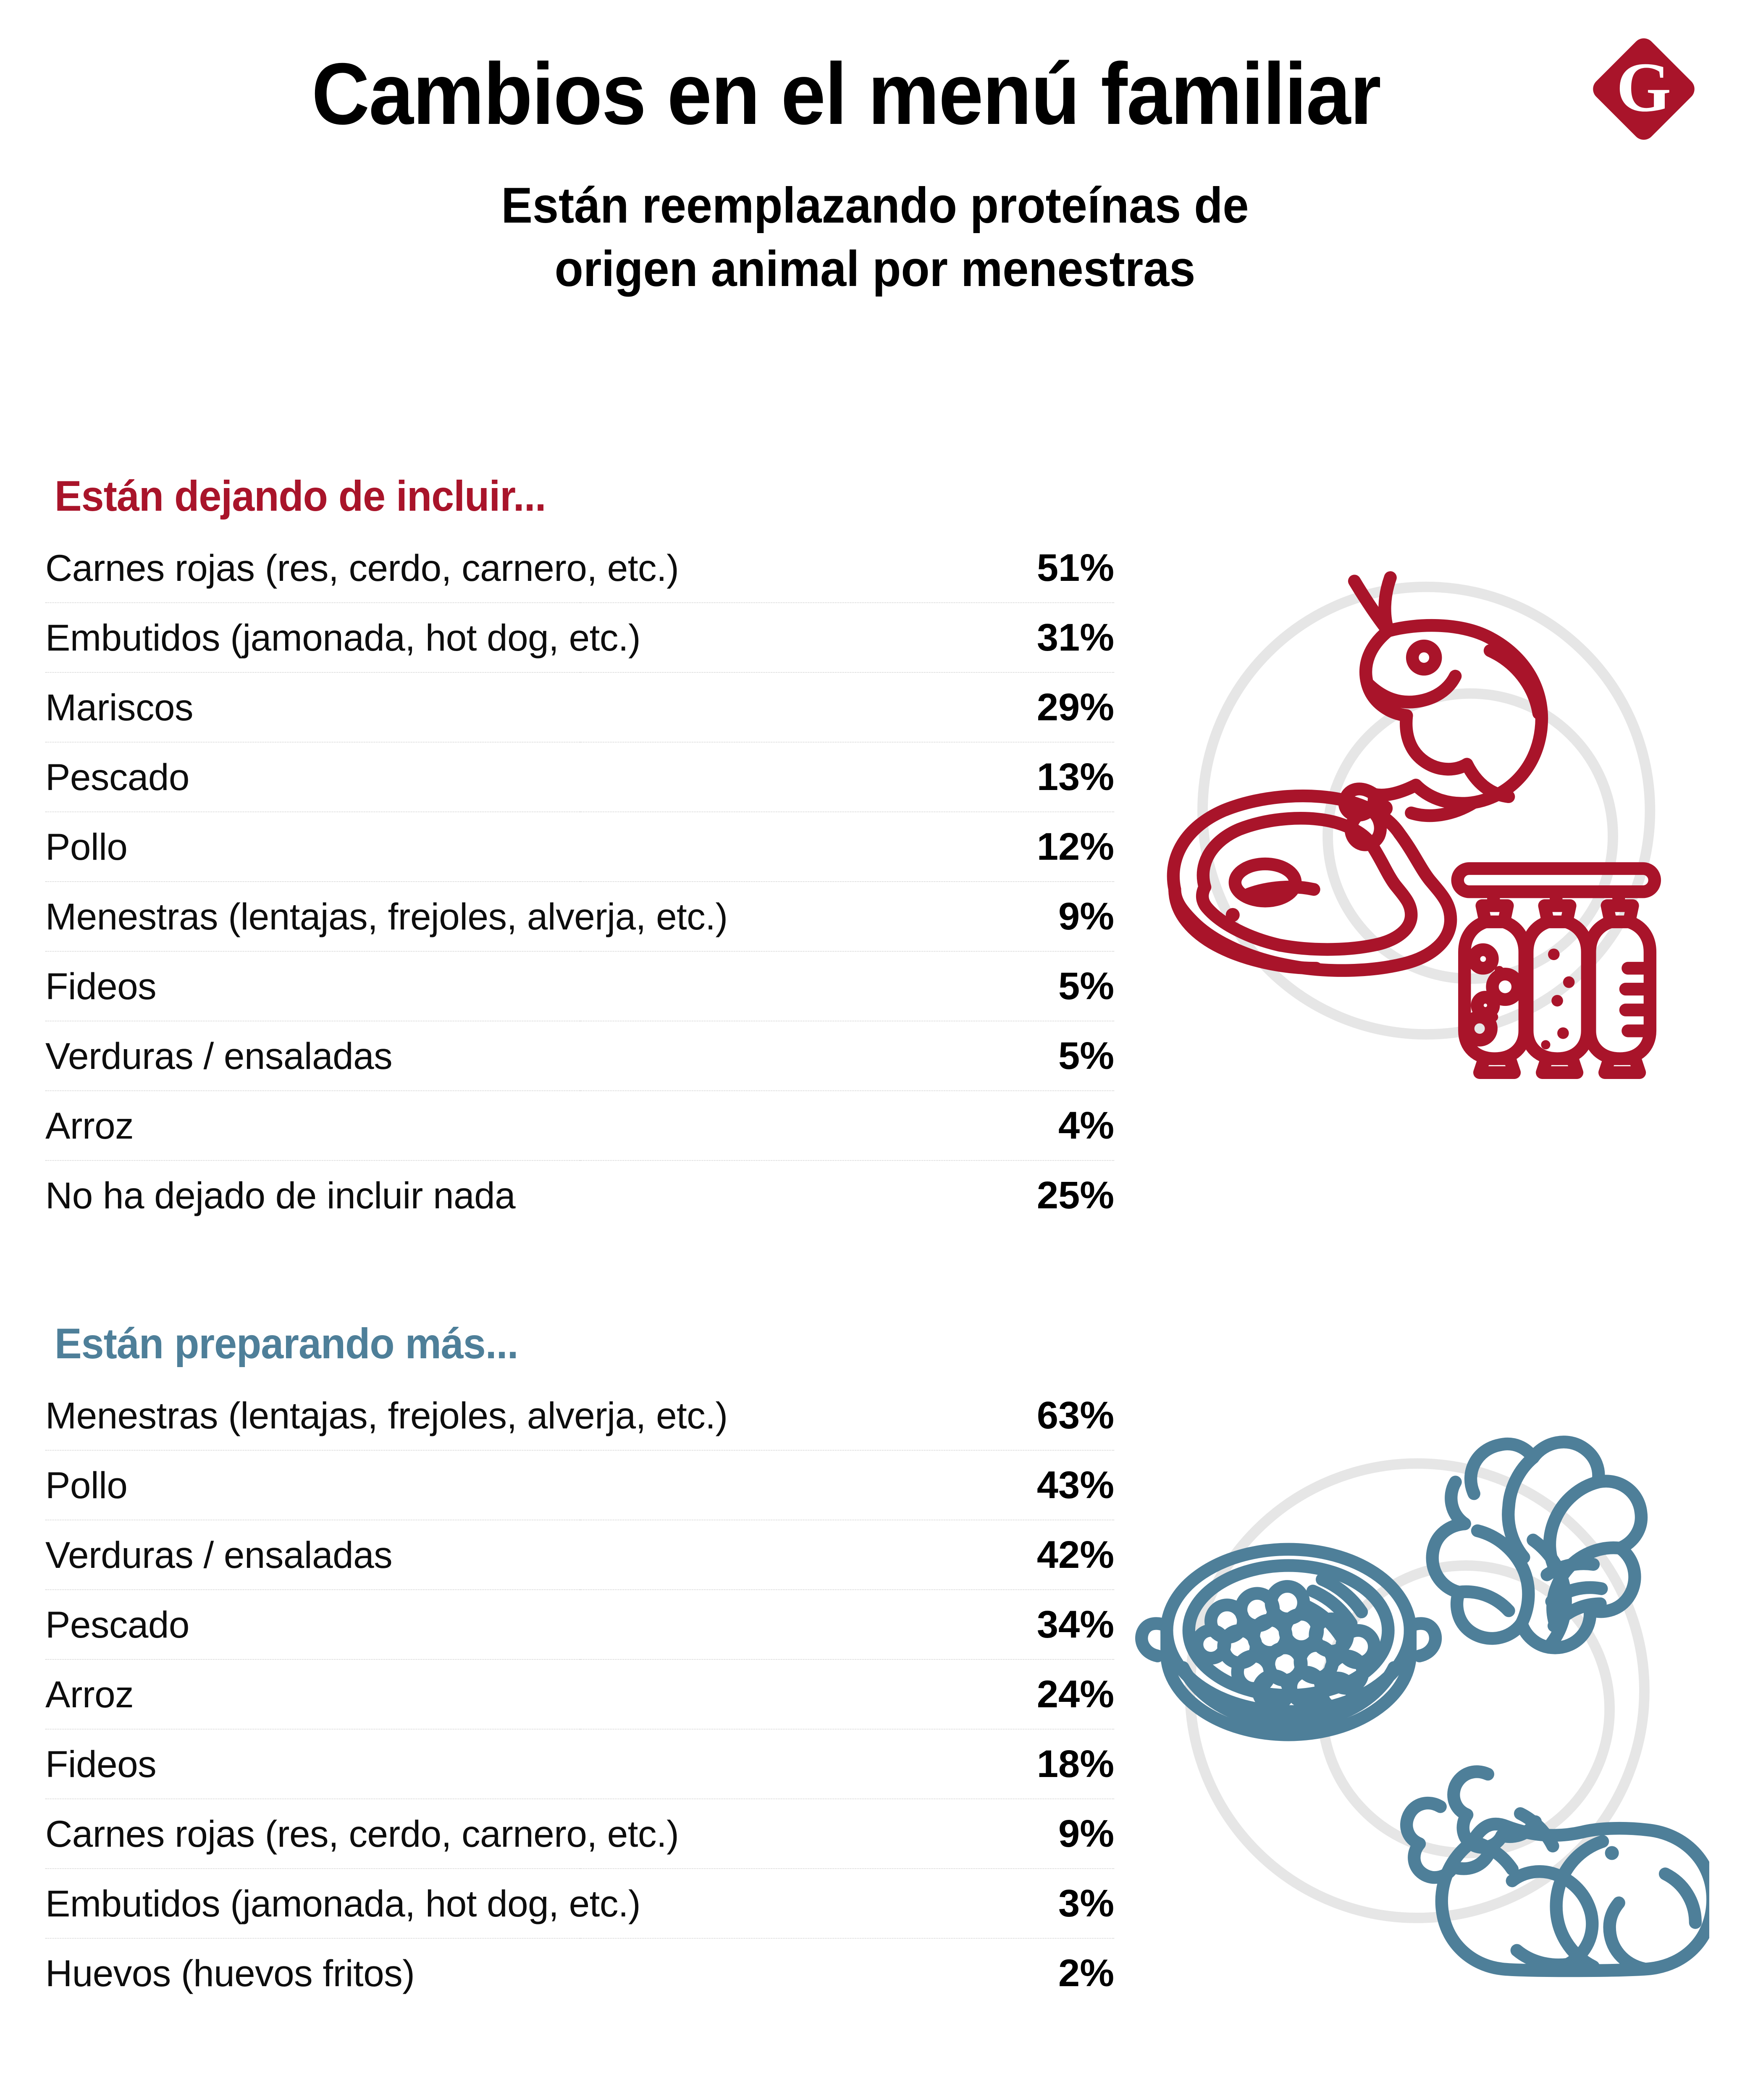 The width and height of the screenshot is (1750, 2100). Describe the element at coordinates (312, 707) in the screenshot. I see `row-label: Mariscos` at that location.